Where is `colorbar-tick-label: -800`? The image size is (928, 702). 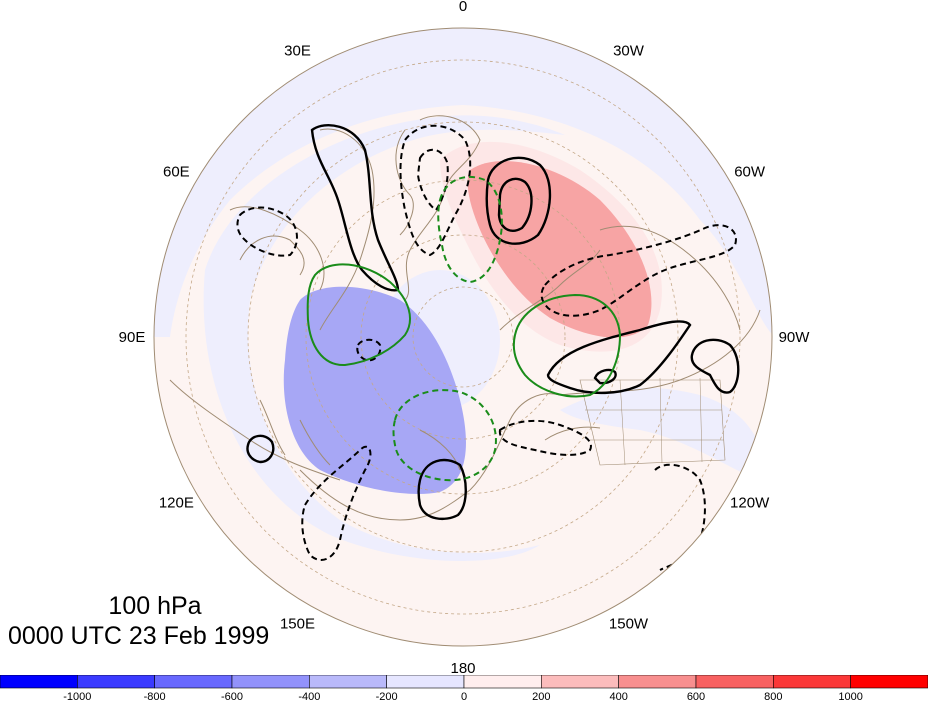 colorbar-tick-label: -800 is located at coordinates (155, 696).